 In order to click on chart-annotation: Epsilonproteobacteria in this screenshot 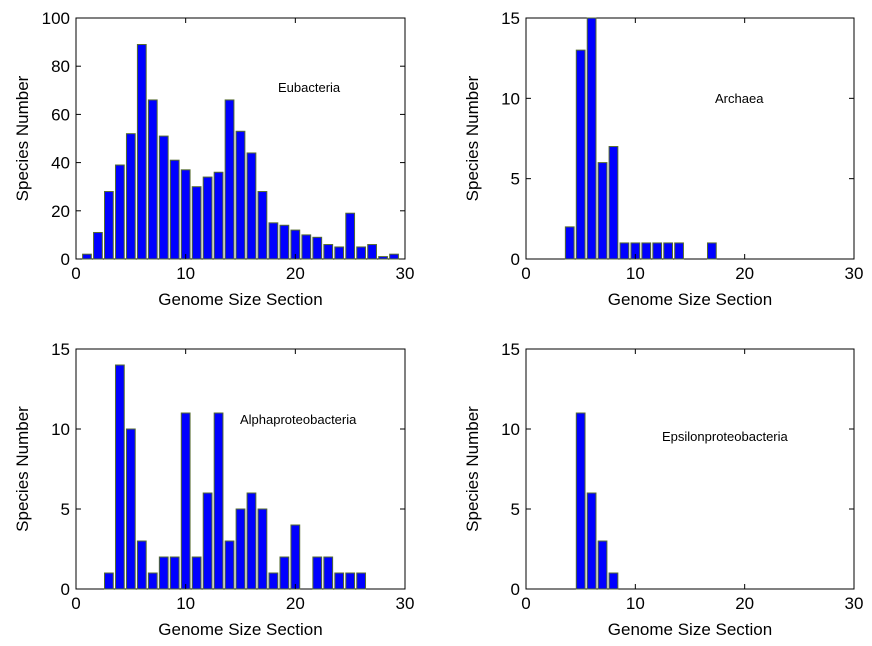, I will do `click(725, 436)`.